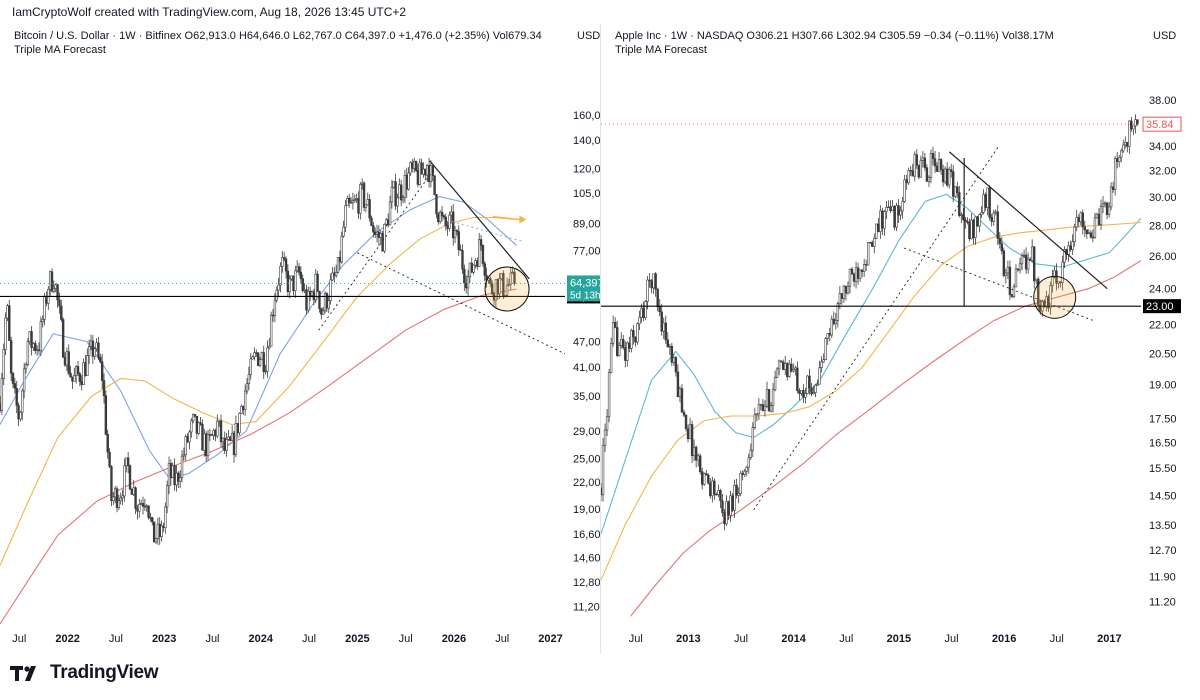 The height and width of the screenshot is (700, 1200). Describe the element at coordinates (1162, 578) in the screenshot. I see `aapl-y-tick-label: 11.90` at that location.